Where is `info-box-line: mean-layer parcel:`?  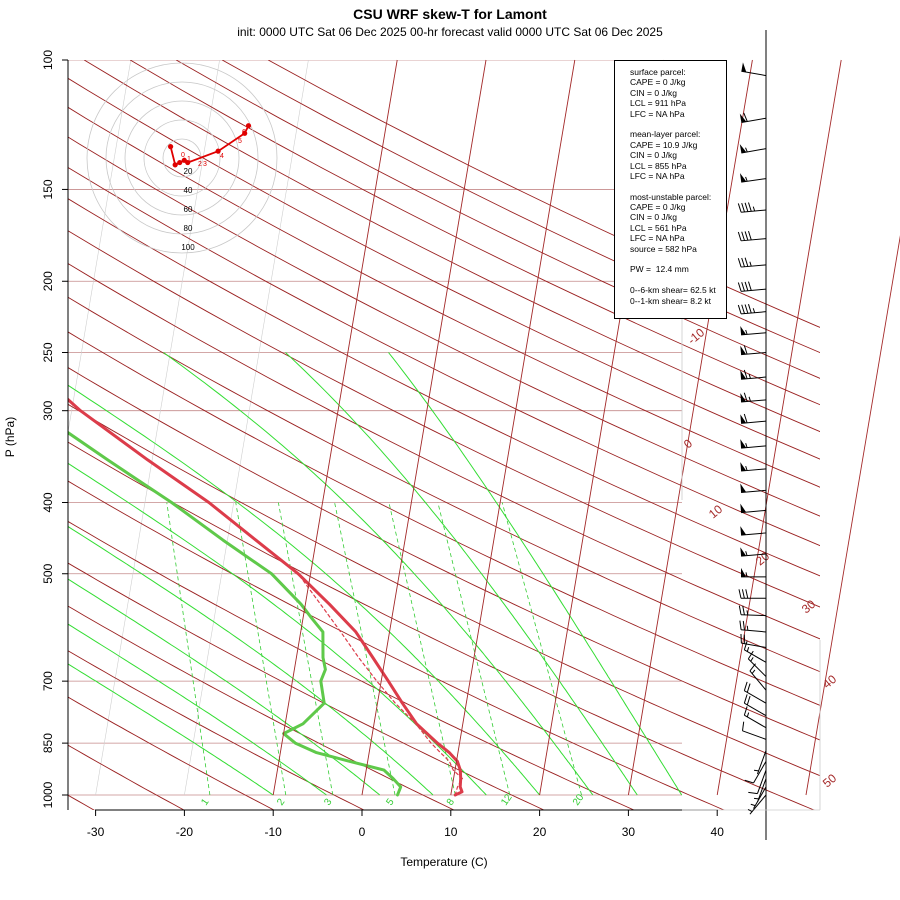
info-box-line: mean-layer parcel: is located at coordinates (665, 134).